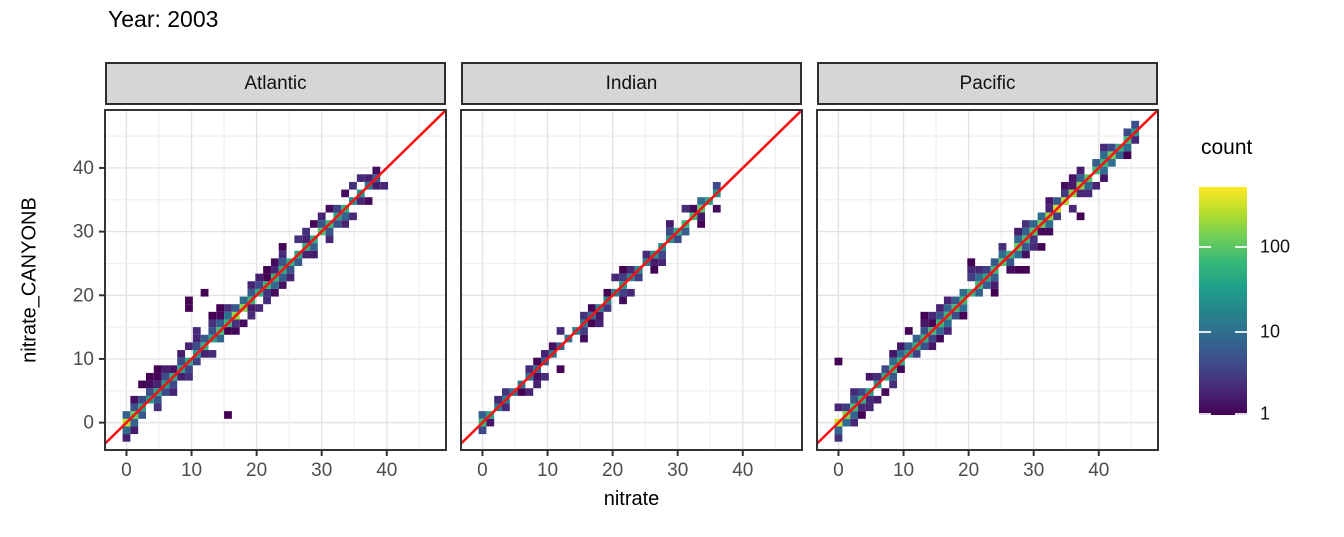  I want to click on y-tick-label: 10, so click(83, 359).